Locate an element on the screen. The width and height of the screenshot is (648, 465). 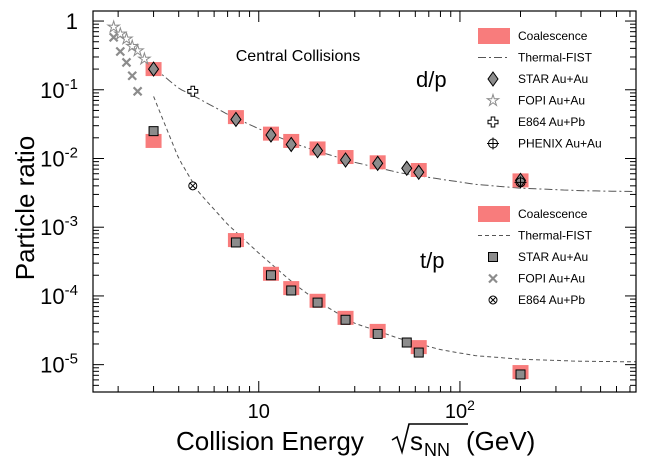
dp-annotation: d/p is located at coordinates (431, 79).